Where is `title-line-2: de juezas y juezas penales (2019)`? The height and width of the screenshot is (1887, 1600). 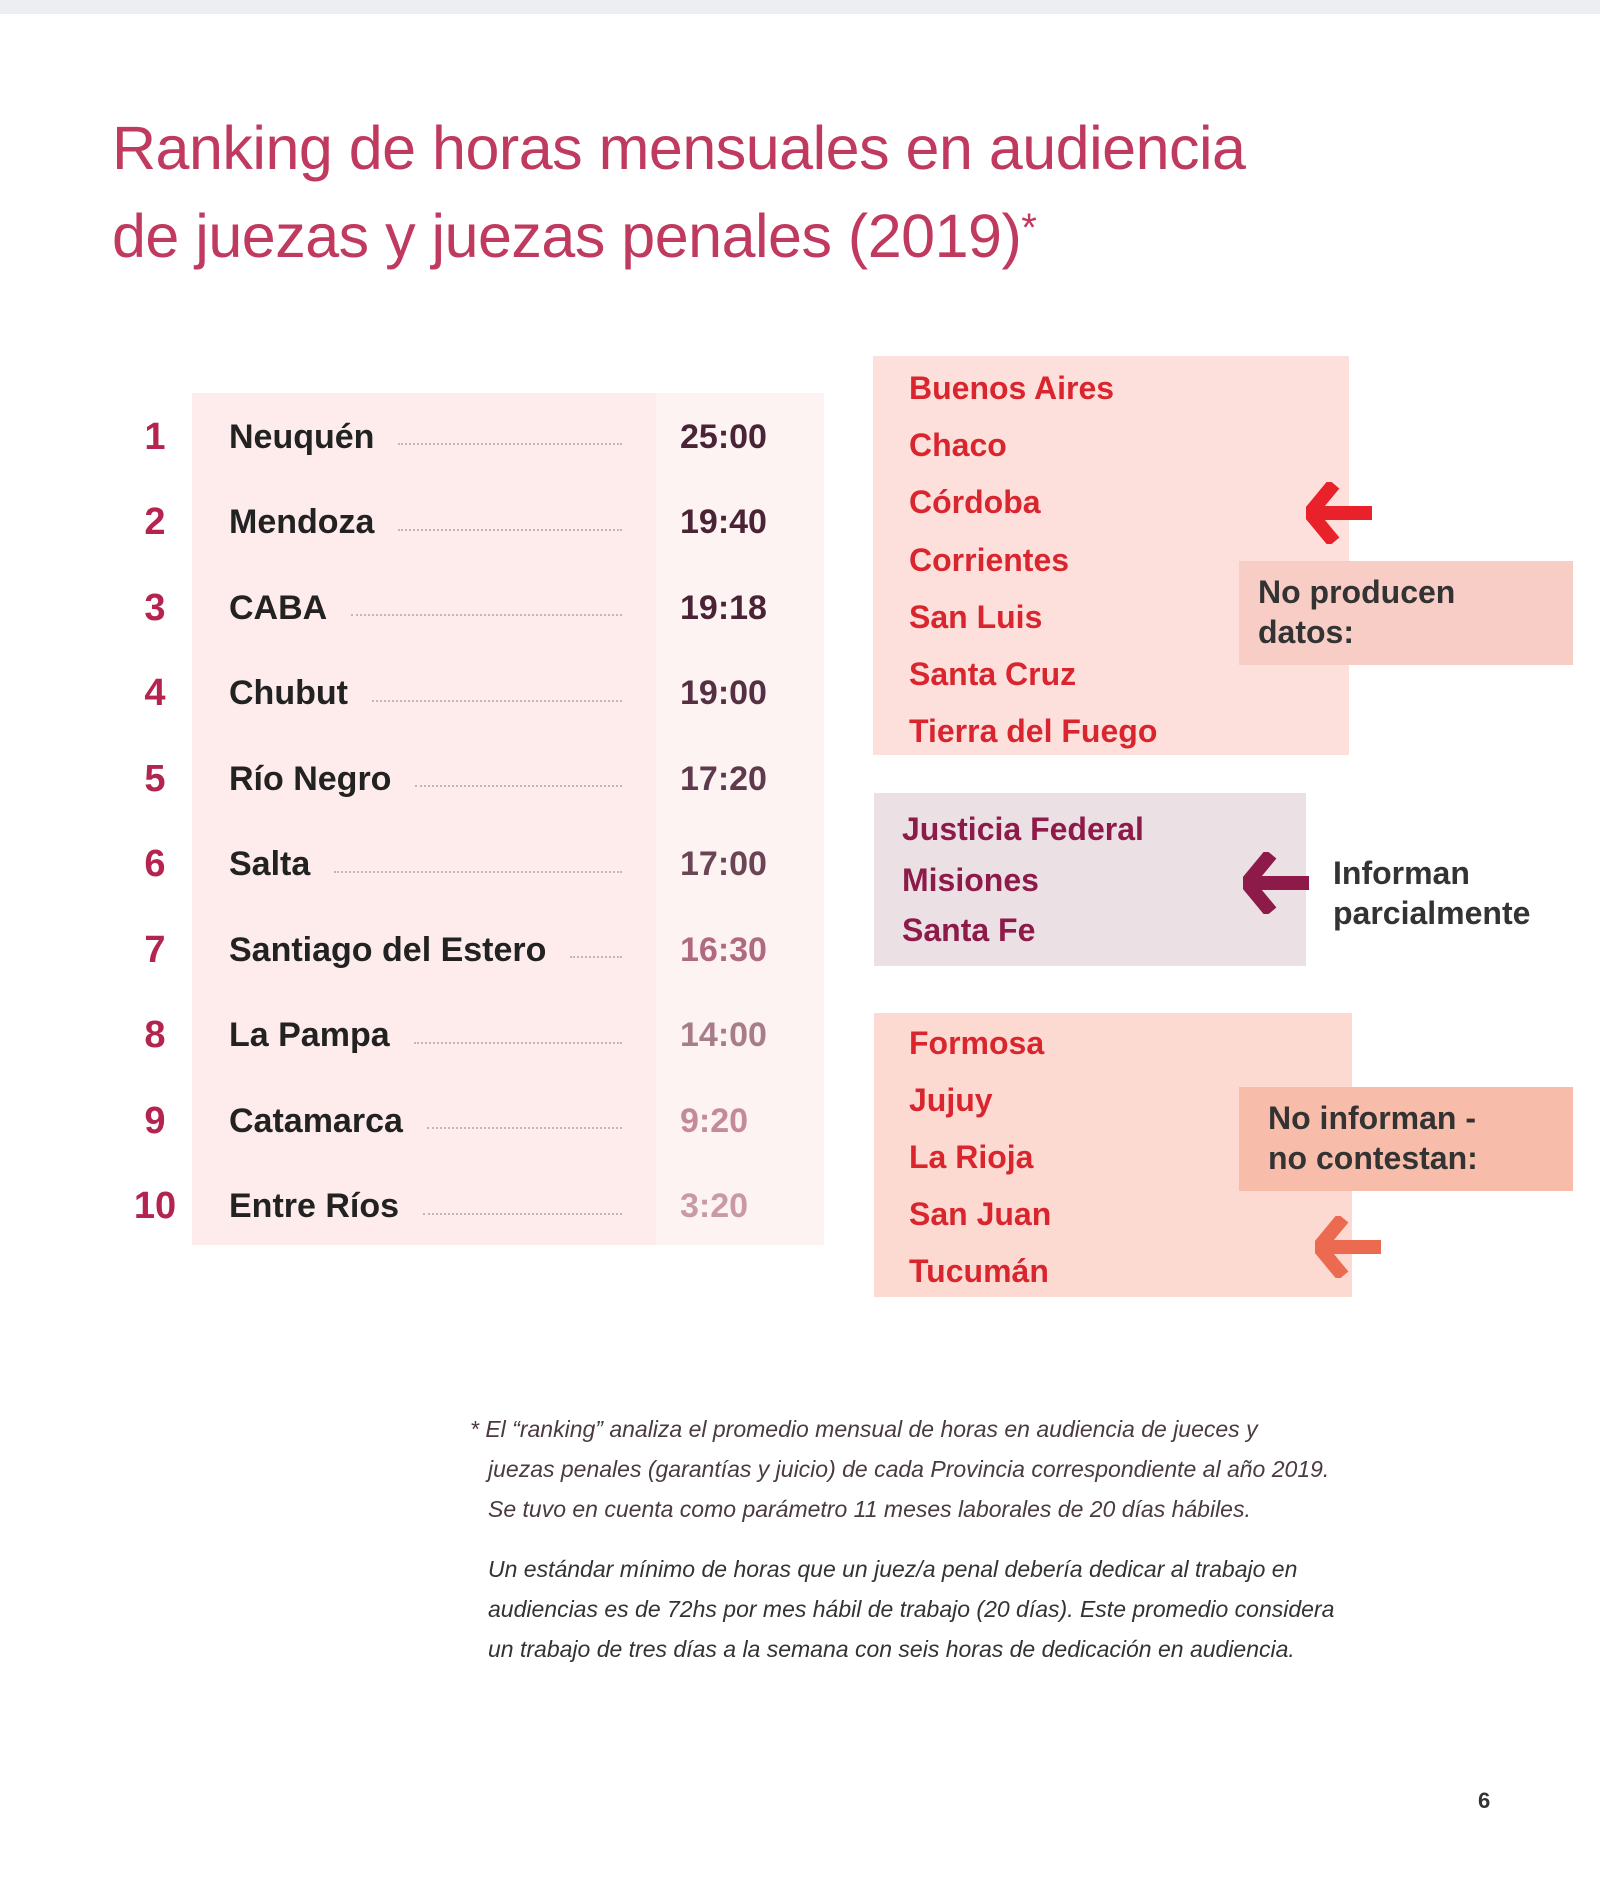 title-line-2: de juezas y juezas penales (2019) is located at coordinates (567, 236).